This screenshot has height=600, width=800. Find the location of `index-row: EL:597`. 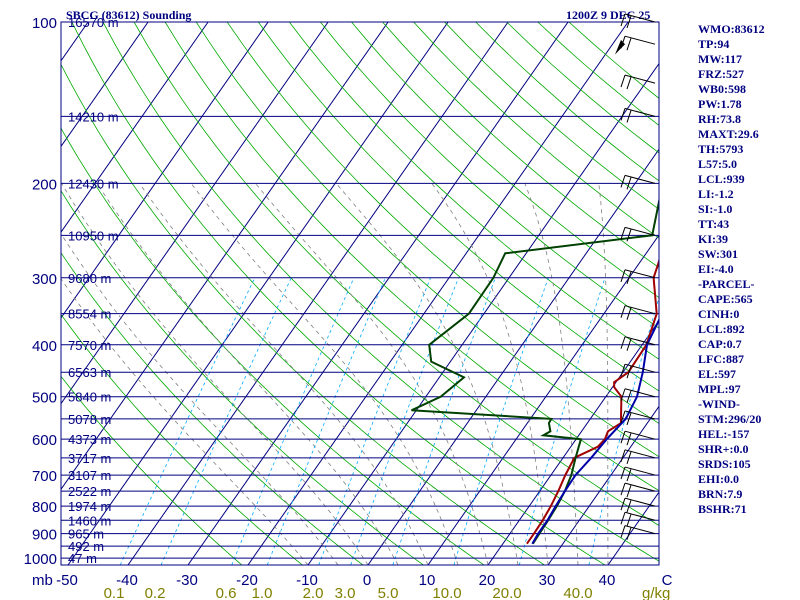

index-row: EL:597 is located at coordinates (717, 374).